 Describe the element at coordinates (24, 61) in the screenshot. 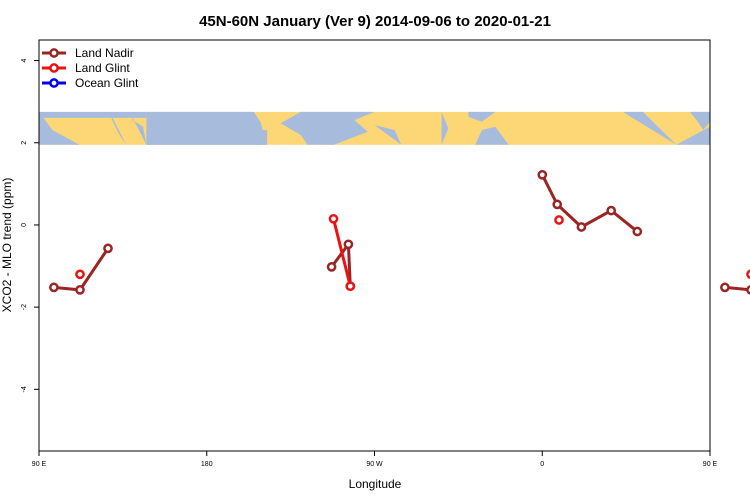

I see `y-tick-label: 4` at that location.